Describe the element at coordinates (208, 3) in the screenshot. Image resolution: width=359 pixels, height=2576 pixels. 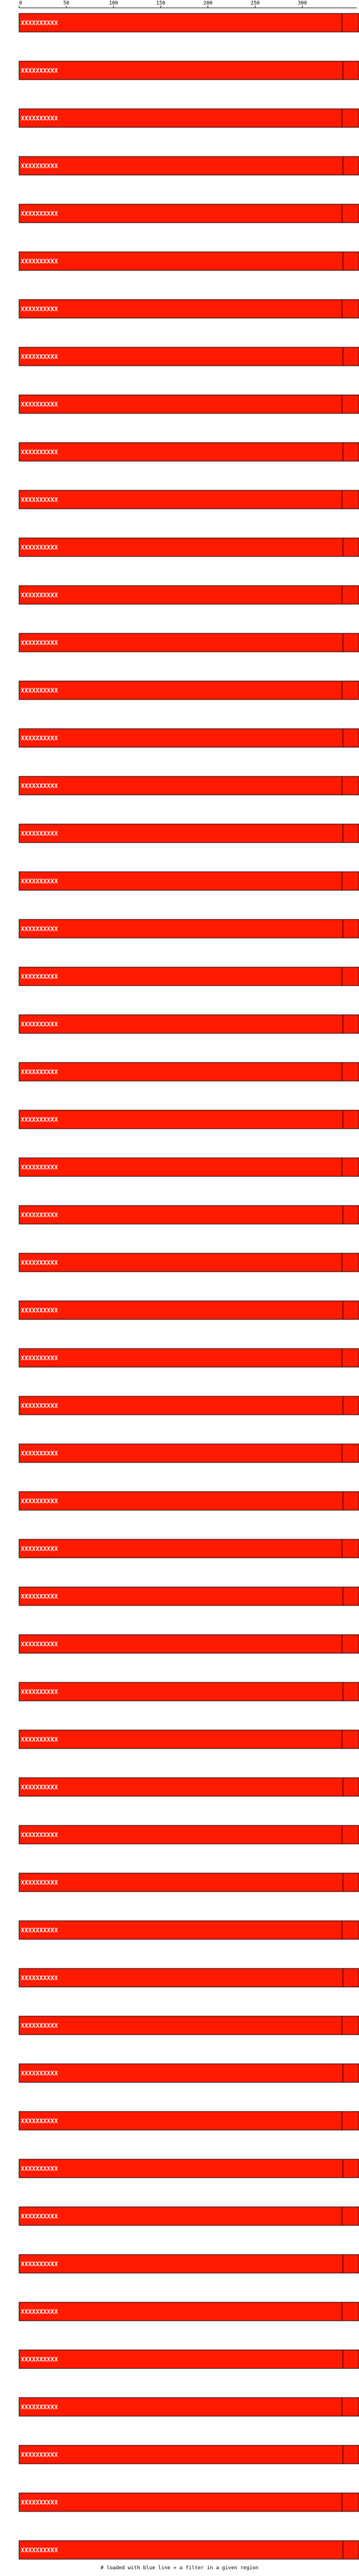
I see `x-tick-label: 200` at that location.